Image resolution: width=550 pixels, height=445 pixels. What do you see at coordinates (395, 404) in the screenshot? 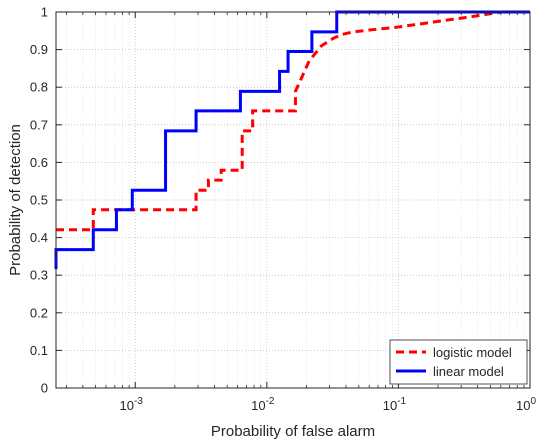
I see `x-tick-label: 10⁻¹` at bounding box center [395, 404].